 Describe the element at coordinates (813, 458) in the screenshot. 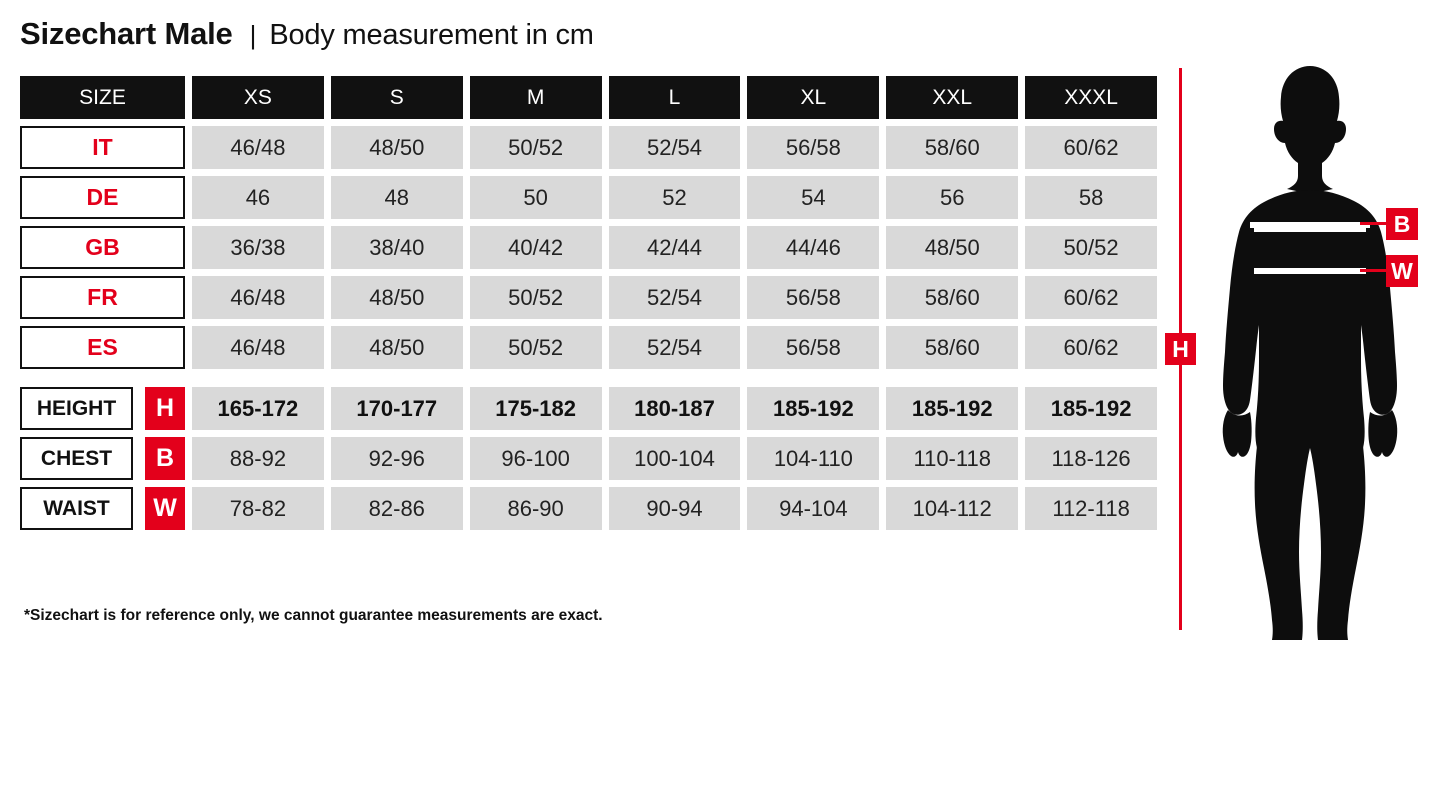

I see `cell: 104-110` at that location.